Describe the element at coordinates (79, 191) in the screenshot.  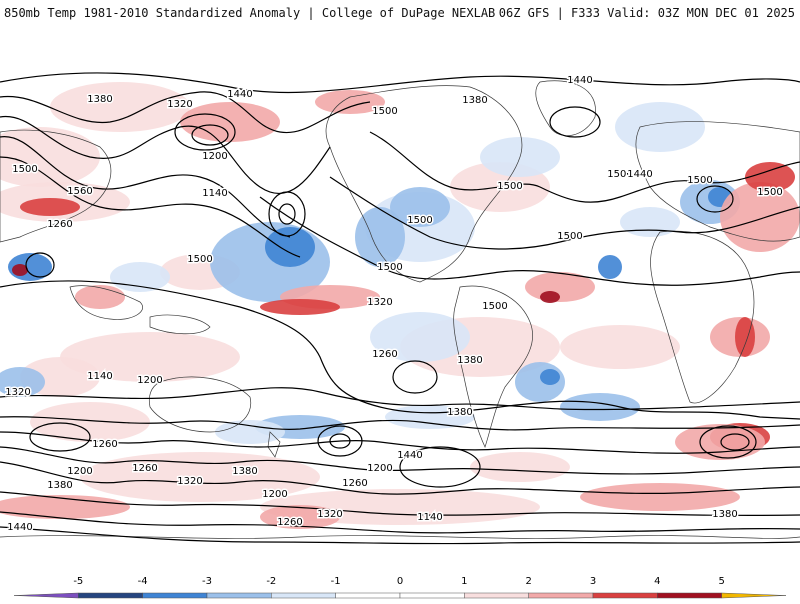
I see `contour-label: 1560` at that location.